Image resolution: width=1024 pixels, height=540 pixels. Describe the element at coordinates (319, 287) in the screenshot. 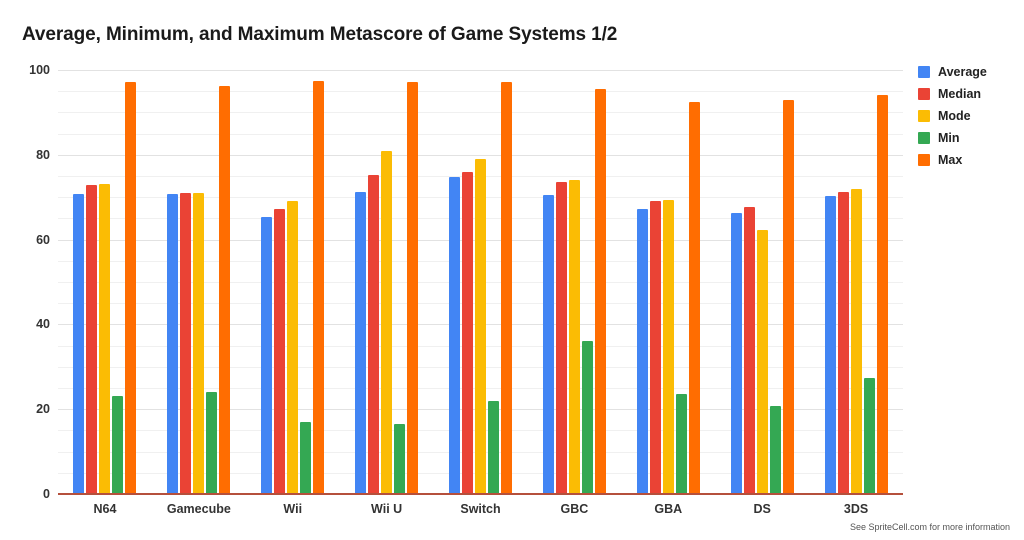

I see `bar-max-wii` at that location.